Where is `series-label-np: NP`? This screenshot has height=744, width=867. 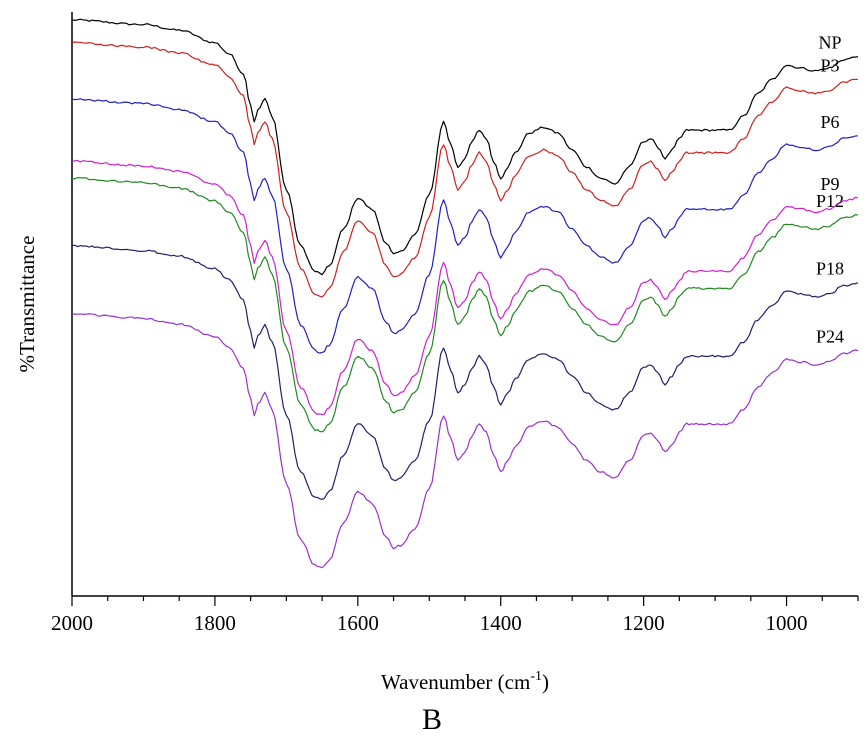
series-label-np: NP is located at coordinates (829, 43).